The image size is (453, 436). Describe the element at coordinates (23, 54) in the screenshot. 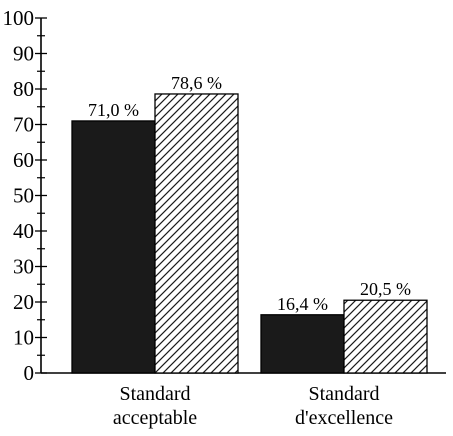

I see `y-tick-label: 90` at that location.